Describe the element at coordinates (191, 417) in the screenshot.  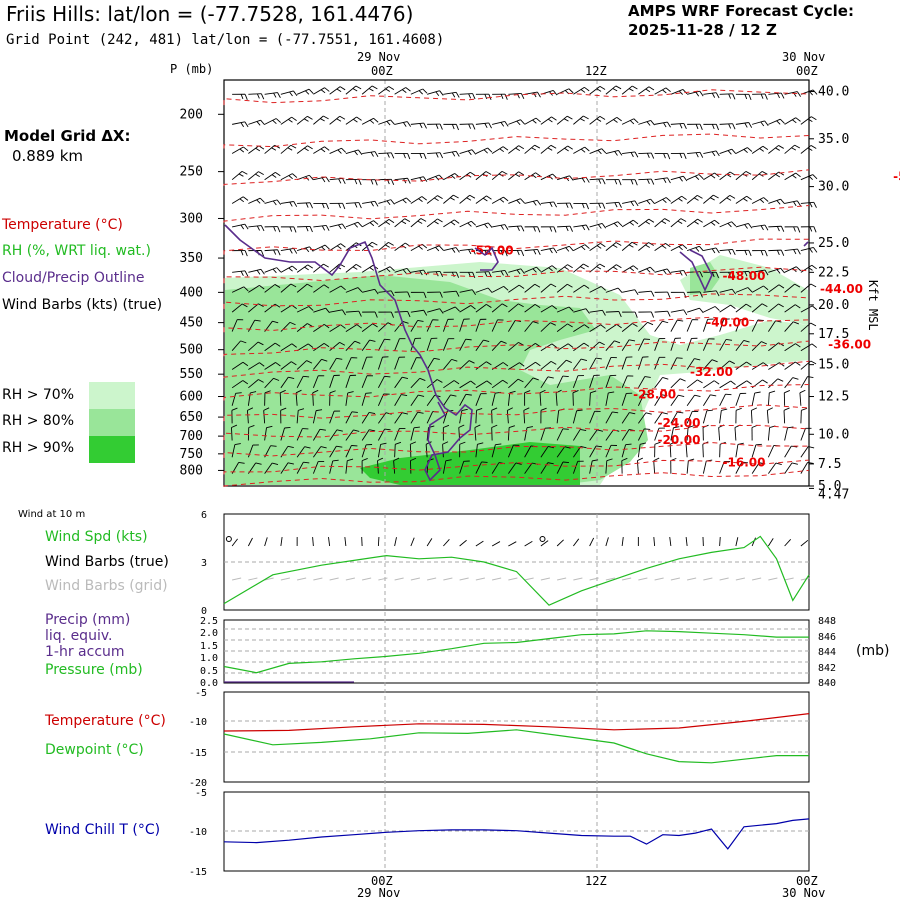
I see `pressure-tick-label: 650` at that location.